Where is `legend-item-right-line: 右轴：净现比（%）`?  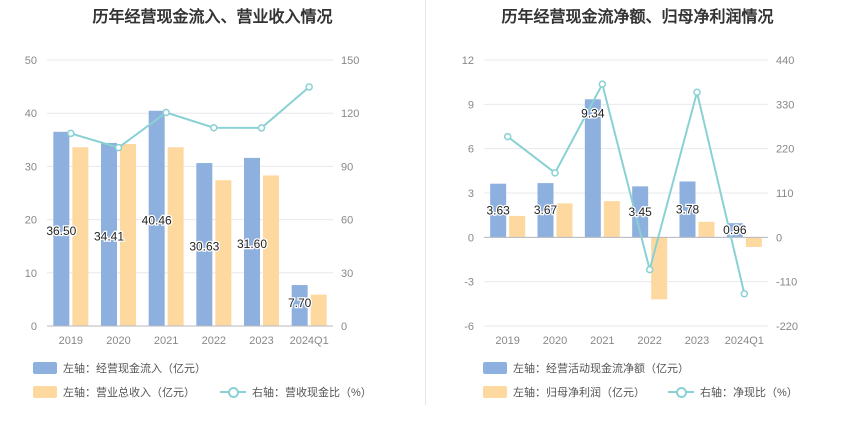 legend-item-right-line: 右轴：净现比（%） is located at coordinates (733, 392).